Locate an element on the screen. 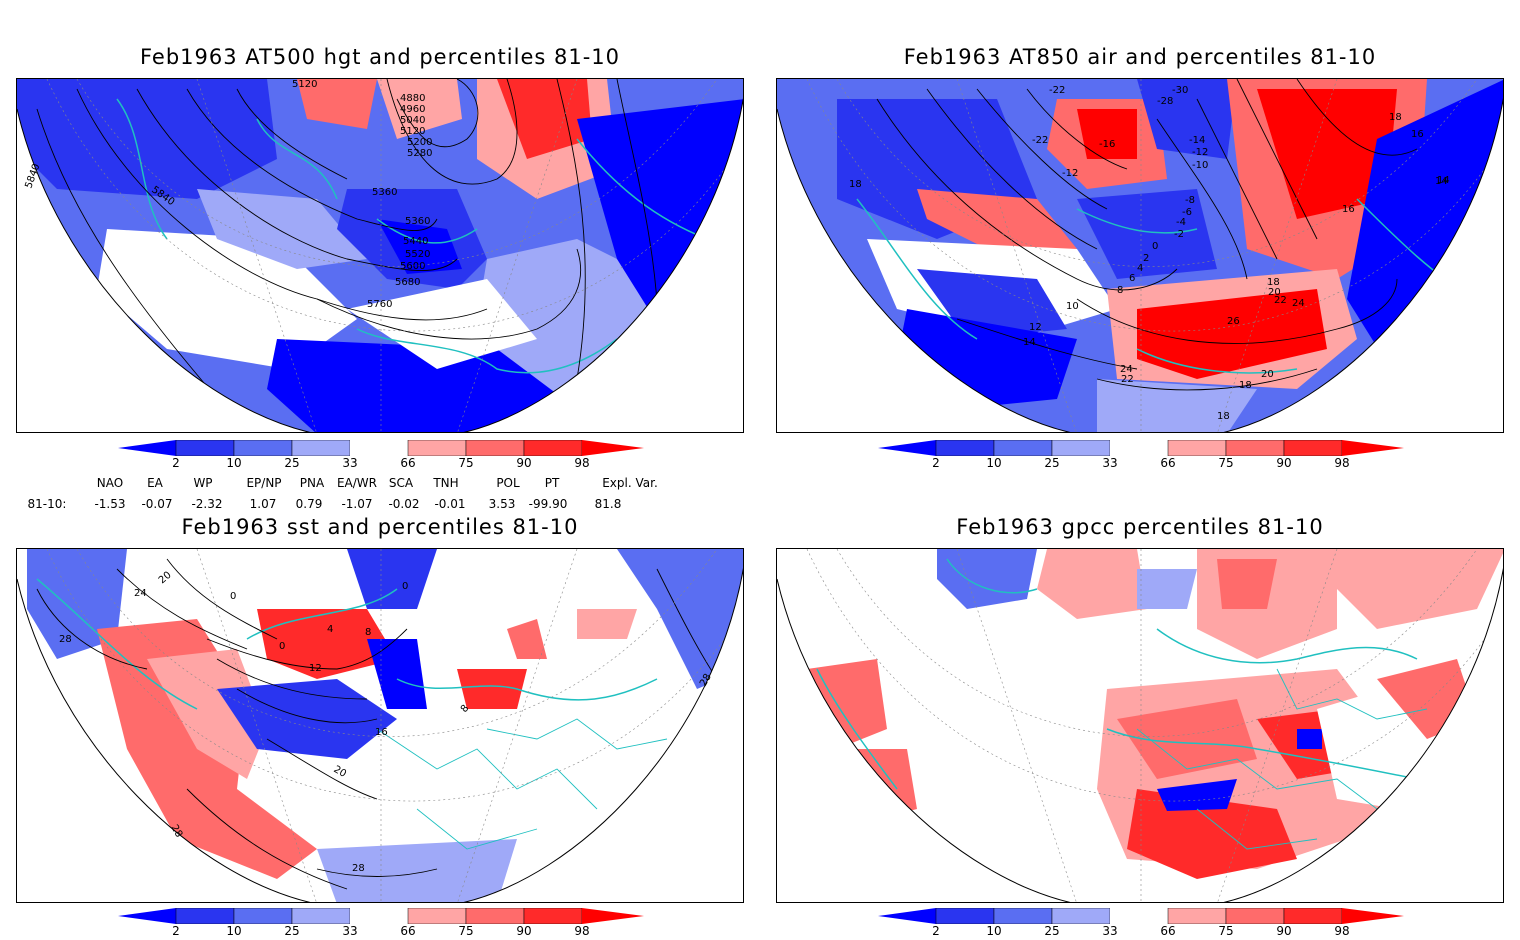 Image resolution: width=1520 pixels, height=940 pixels. coastline is located at coordinates (1167, 286).